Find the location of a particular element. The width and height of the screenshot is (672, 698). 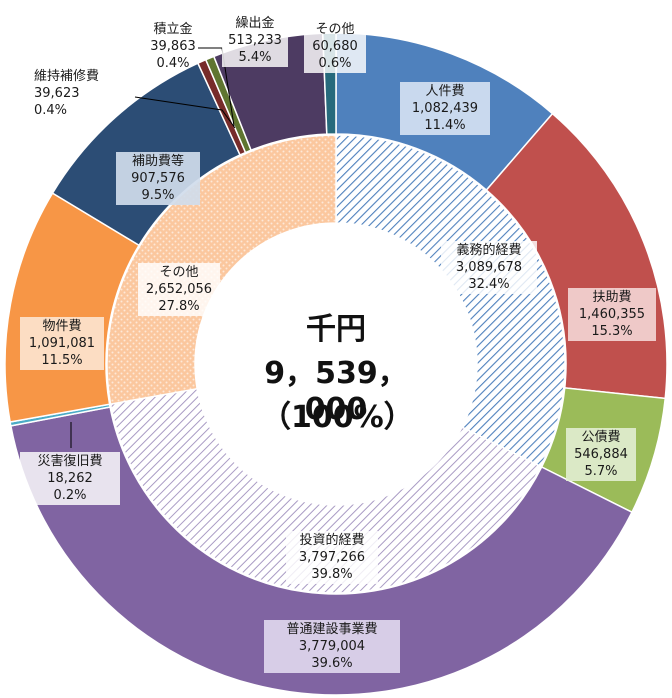

label-value: 2,652,056 is located at coordinates (179, 289).